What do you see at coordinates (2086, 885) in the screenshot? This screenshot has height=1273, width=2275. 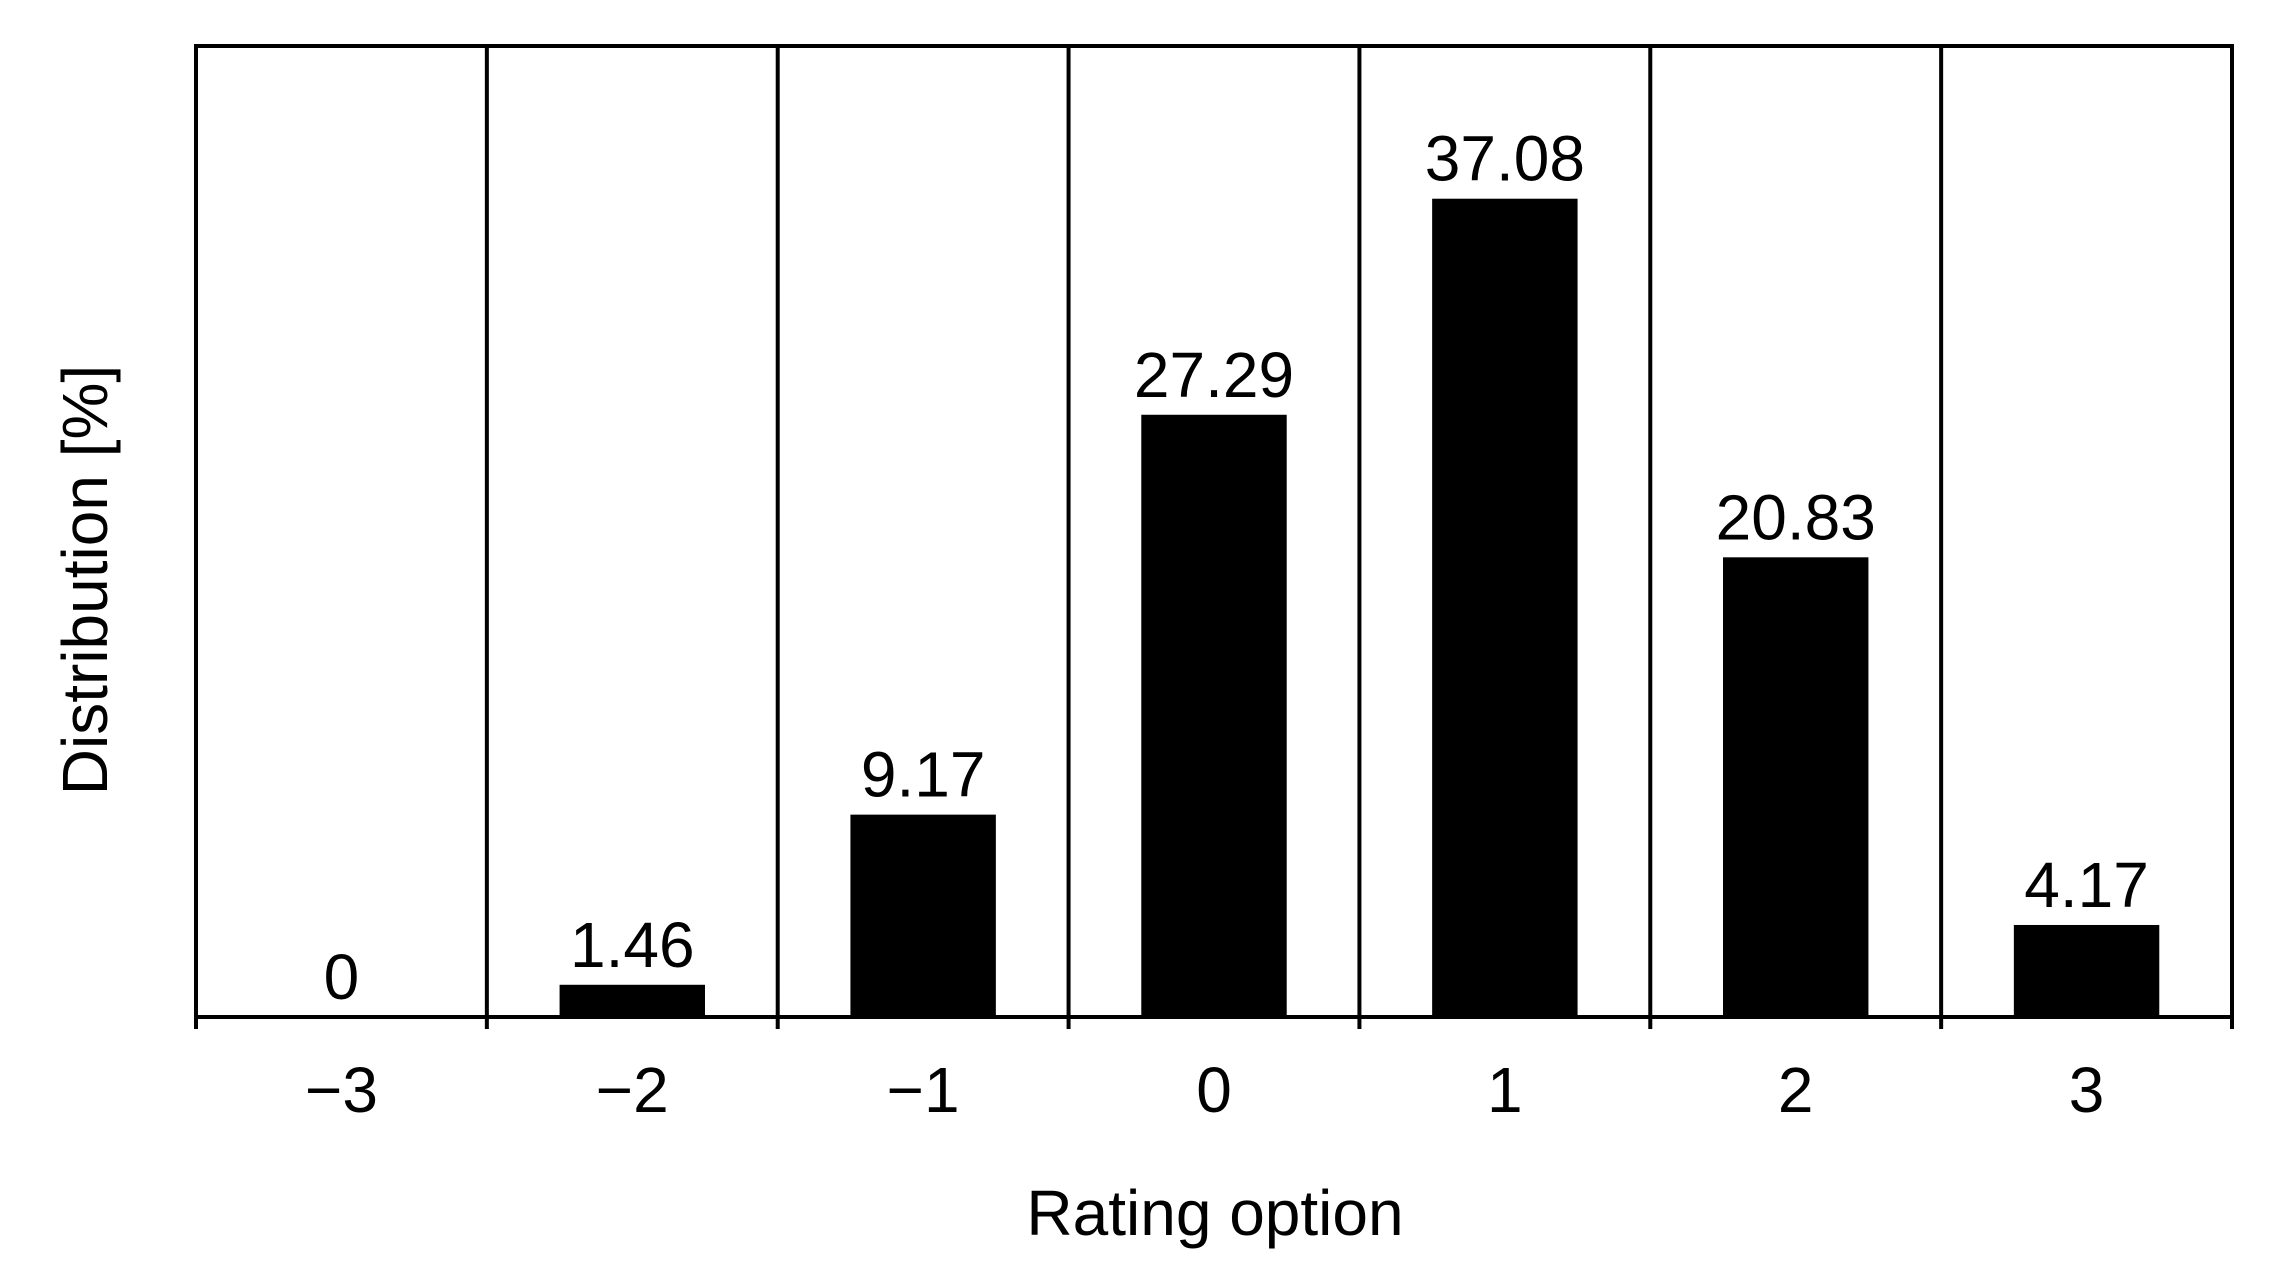 I see `value-label: 4.17` at bounding box center [2086, 885].